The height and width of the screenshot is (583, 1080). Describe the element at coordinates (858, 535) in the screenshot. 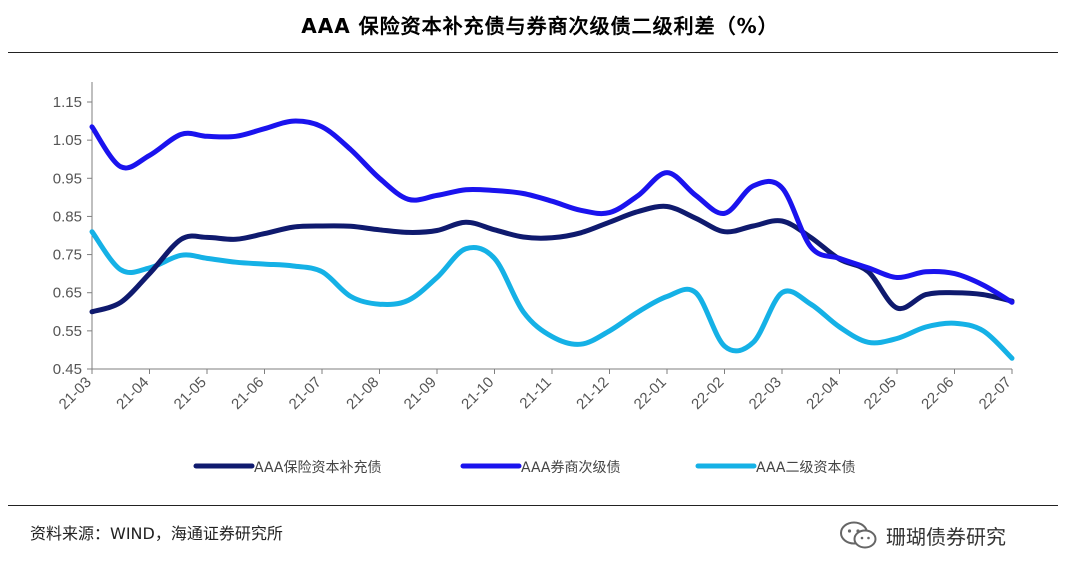

I see `wechat-logo-icon` at that location.